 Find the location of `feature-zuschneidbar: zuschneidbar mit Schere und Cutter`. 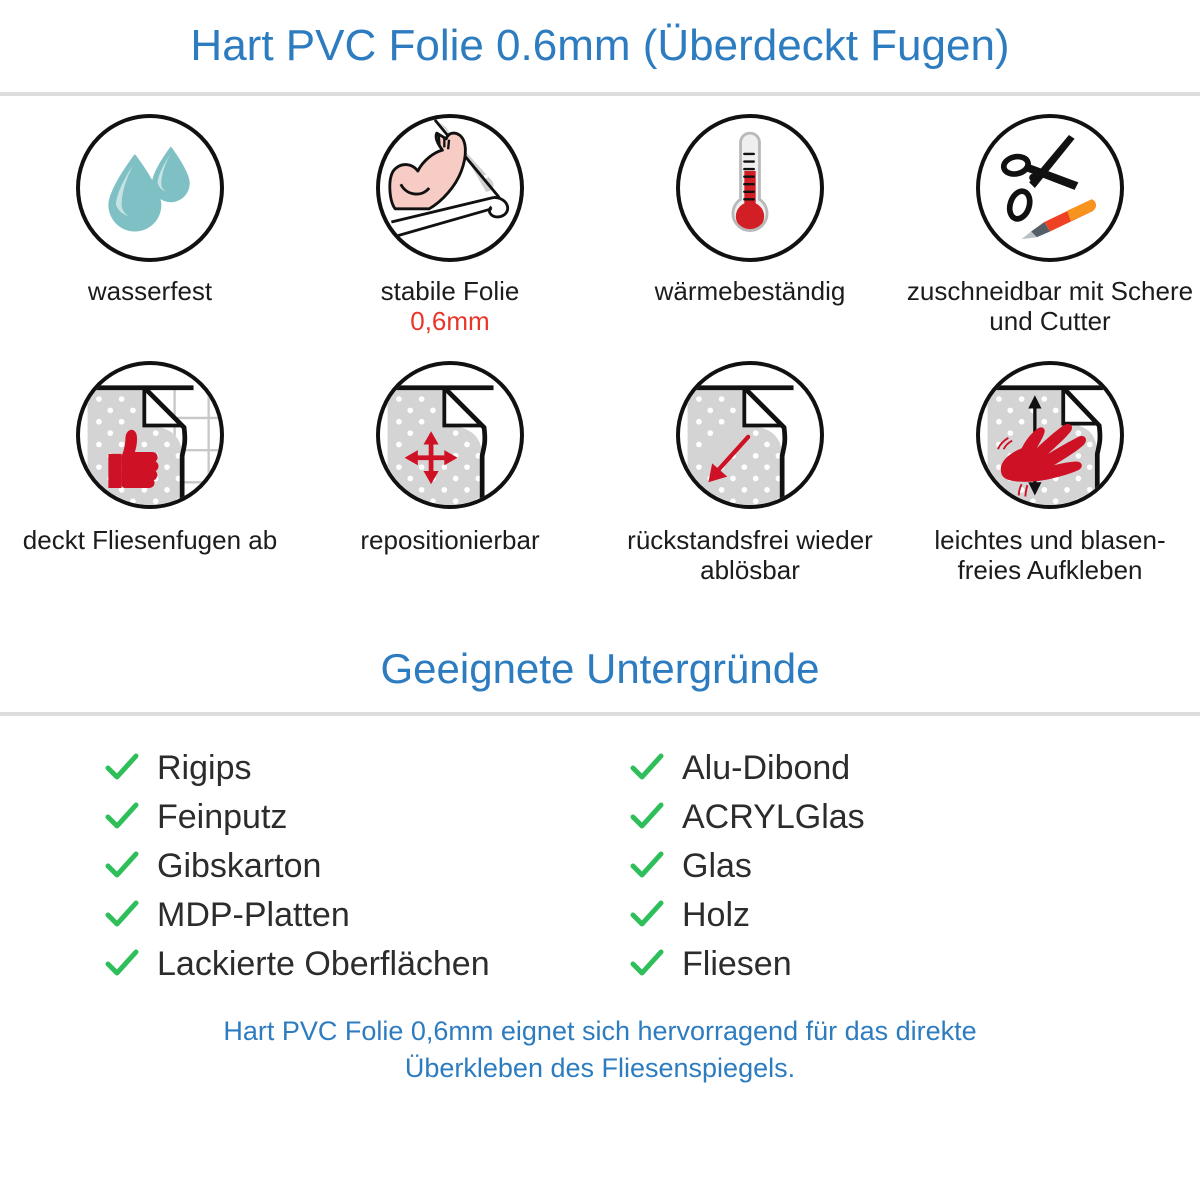

feature-zuschneidbar: zuschneidbar mit Schere und Cutter is located at coordinates (1050, 225).